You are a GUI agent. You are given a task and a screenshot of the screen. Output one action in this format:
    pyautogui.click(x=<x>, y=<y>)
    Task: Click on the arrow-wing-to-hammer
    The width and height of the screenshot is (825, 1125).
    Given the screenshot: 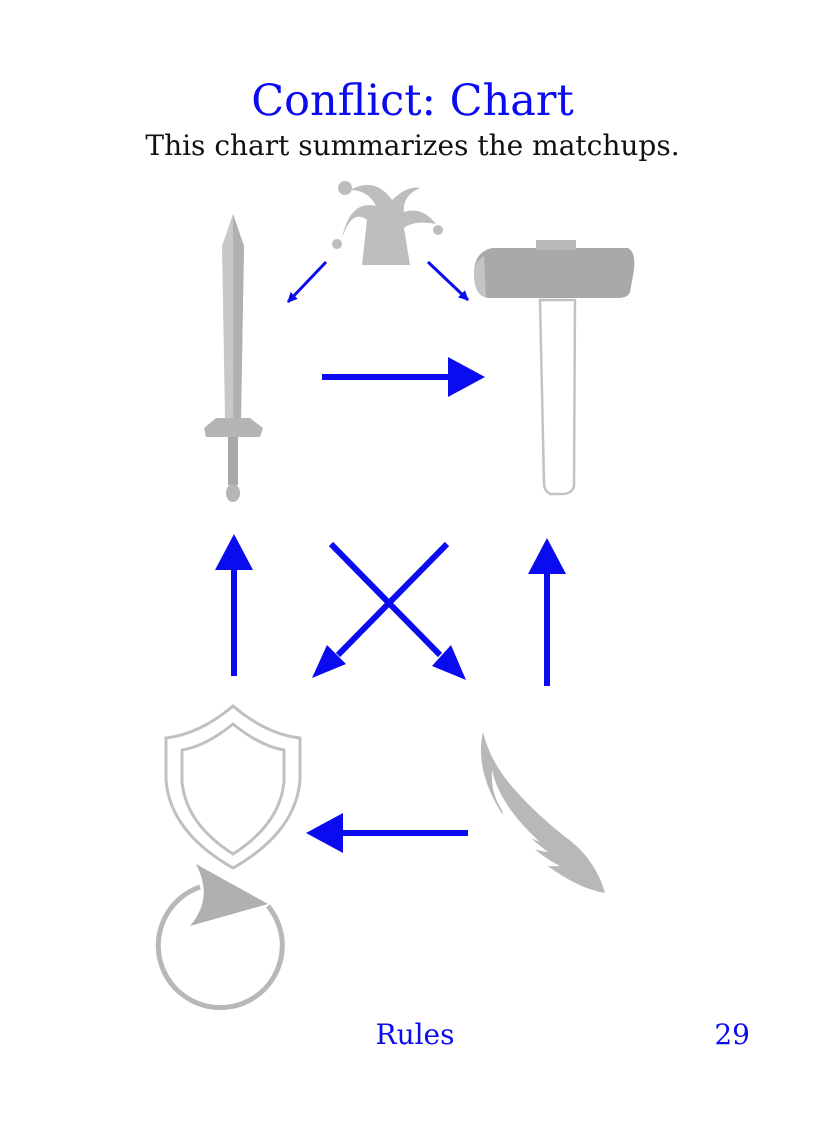 What is the action you would take?
    pyautogui.click(x=547, y=612)
    